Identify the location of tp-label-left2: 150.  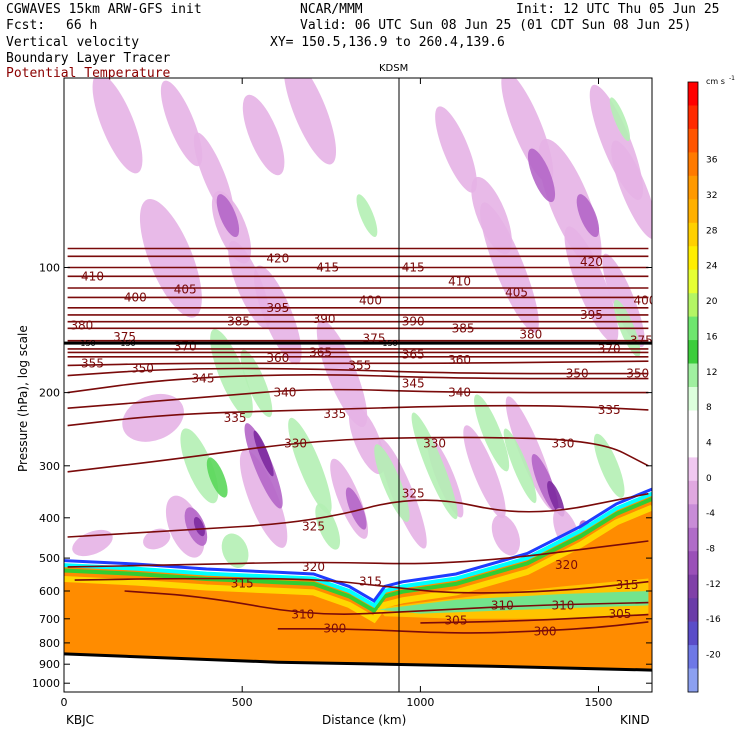
(127, 343).